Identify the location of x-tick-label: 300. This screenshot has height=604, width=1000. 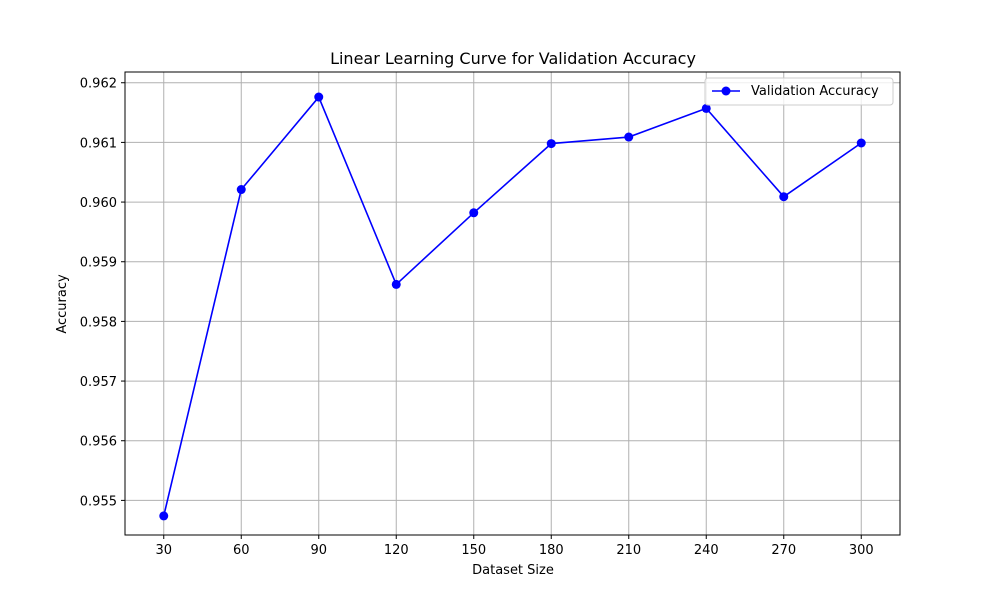
(861, 550).